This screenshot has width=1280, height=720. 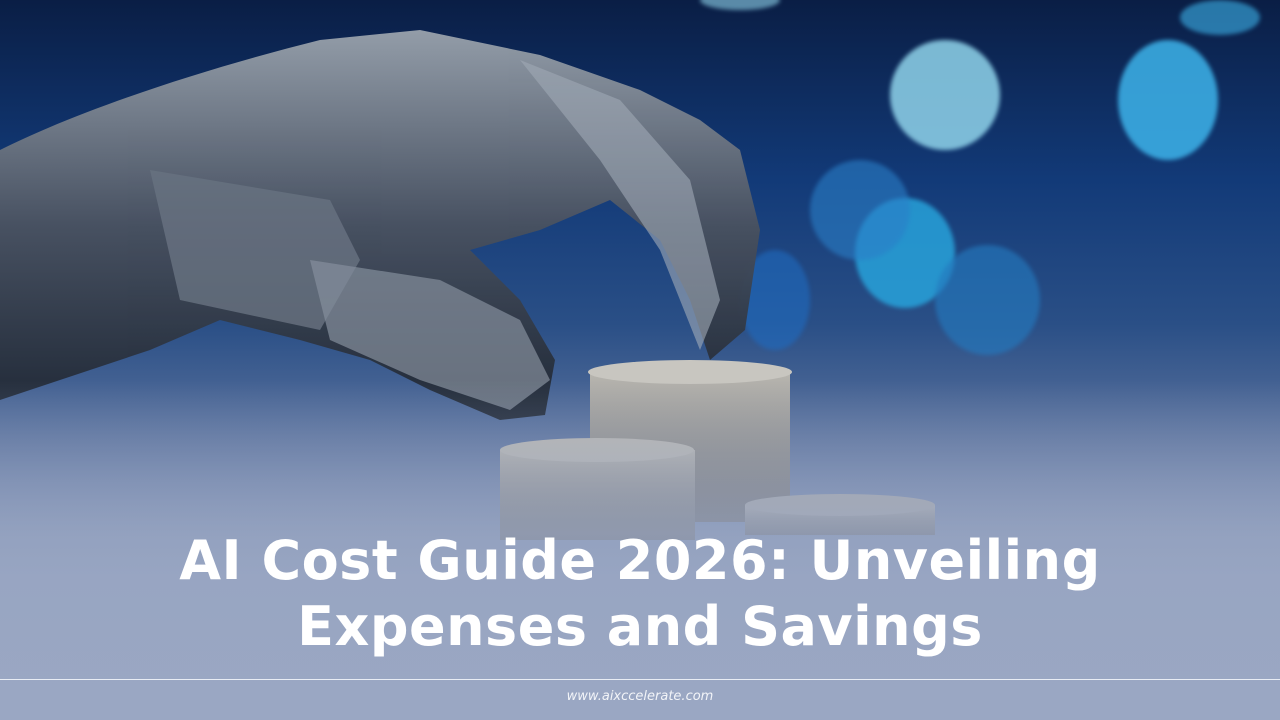 I want to click on website-url: www.aixccelerate.com, so click(x=640, y=696).